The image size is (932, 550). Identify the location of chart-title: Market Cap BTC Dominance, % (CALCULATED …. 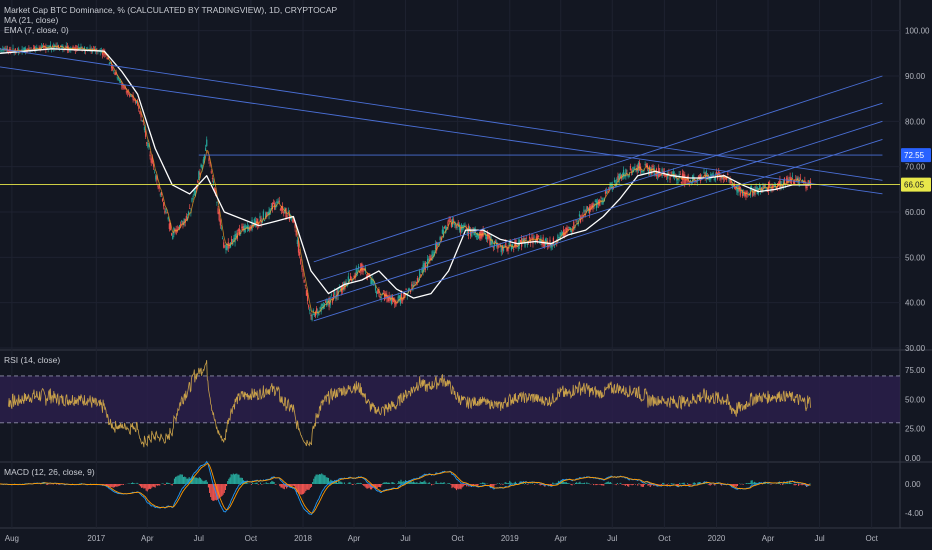
(171, 10).